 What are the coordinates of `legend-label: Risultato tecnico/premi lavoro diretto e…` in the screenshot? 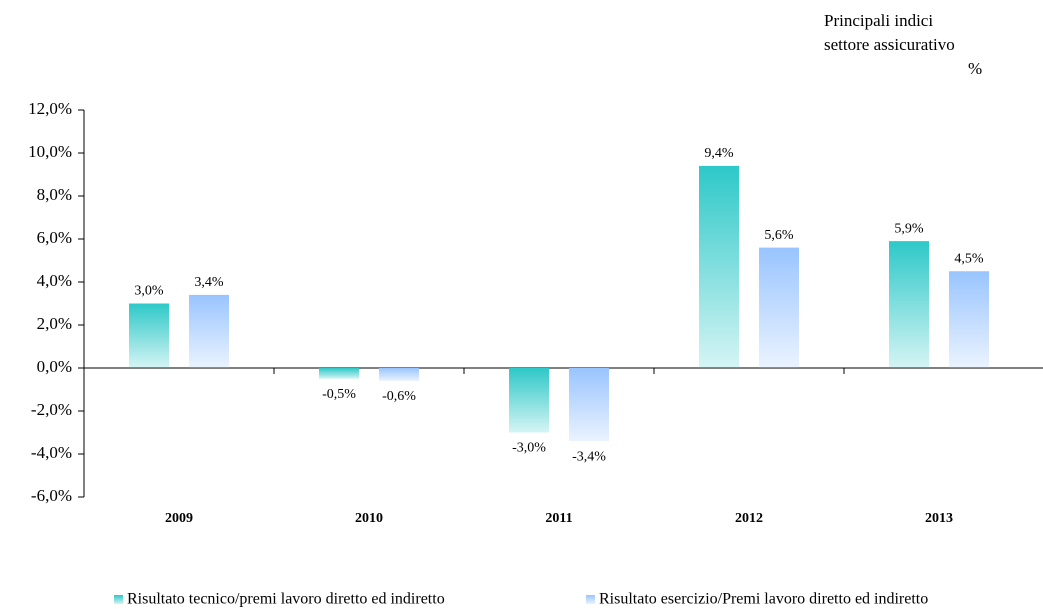 It's located at (286, 599).